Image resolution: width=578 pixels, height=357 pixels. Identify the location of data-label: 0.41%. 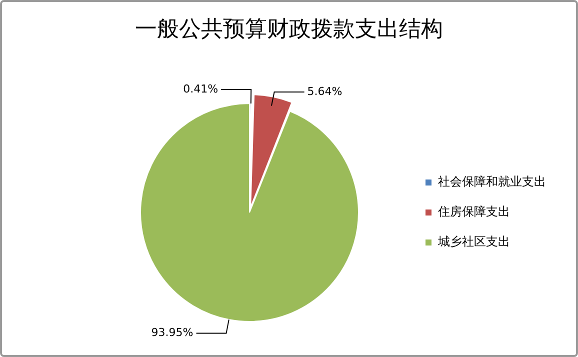
(200, 89).